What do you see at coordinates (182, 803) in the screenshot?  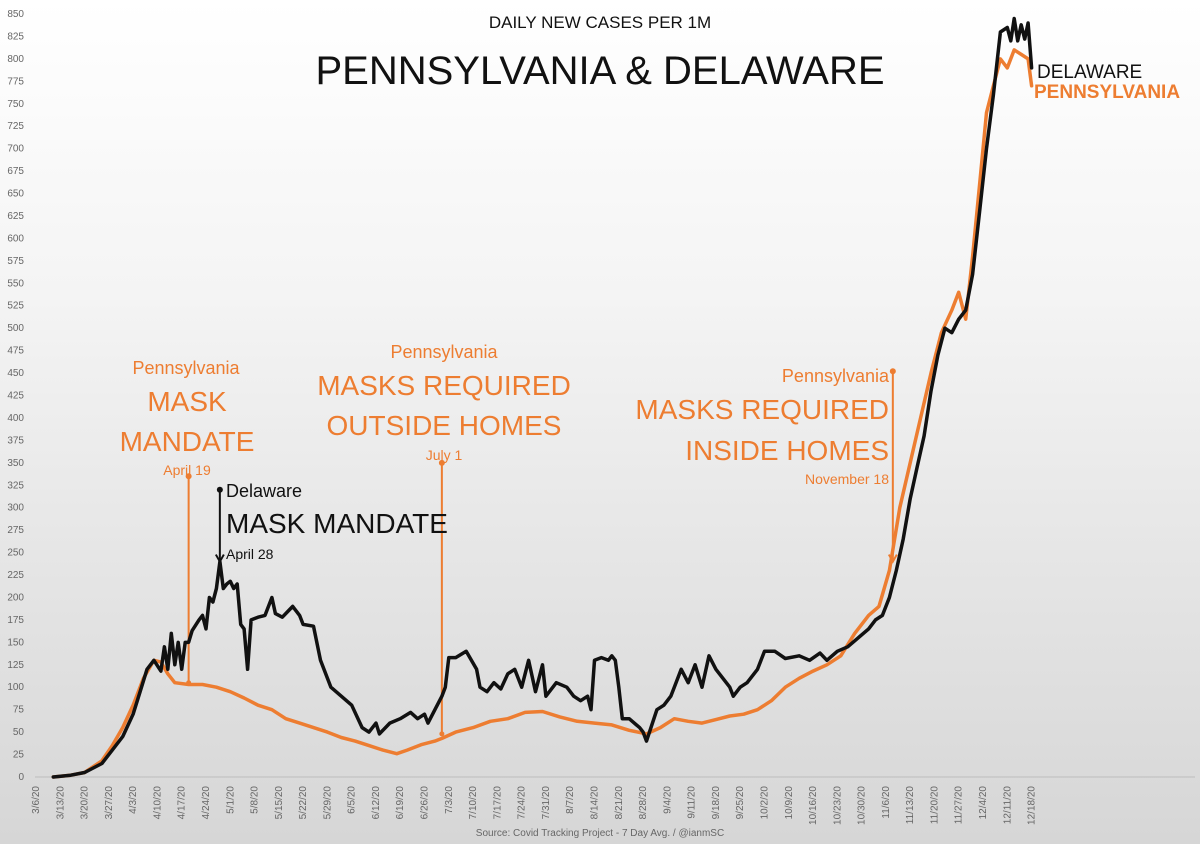 I see `x-tick-label: 4/17/20` at bounding box center [182, 803].